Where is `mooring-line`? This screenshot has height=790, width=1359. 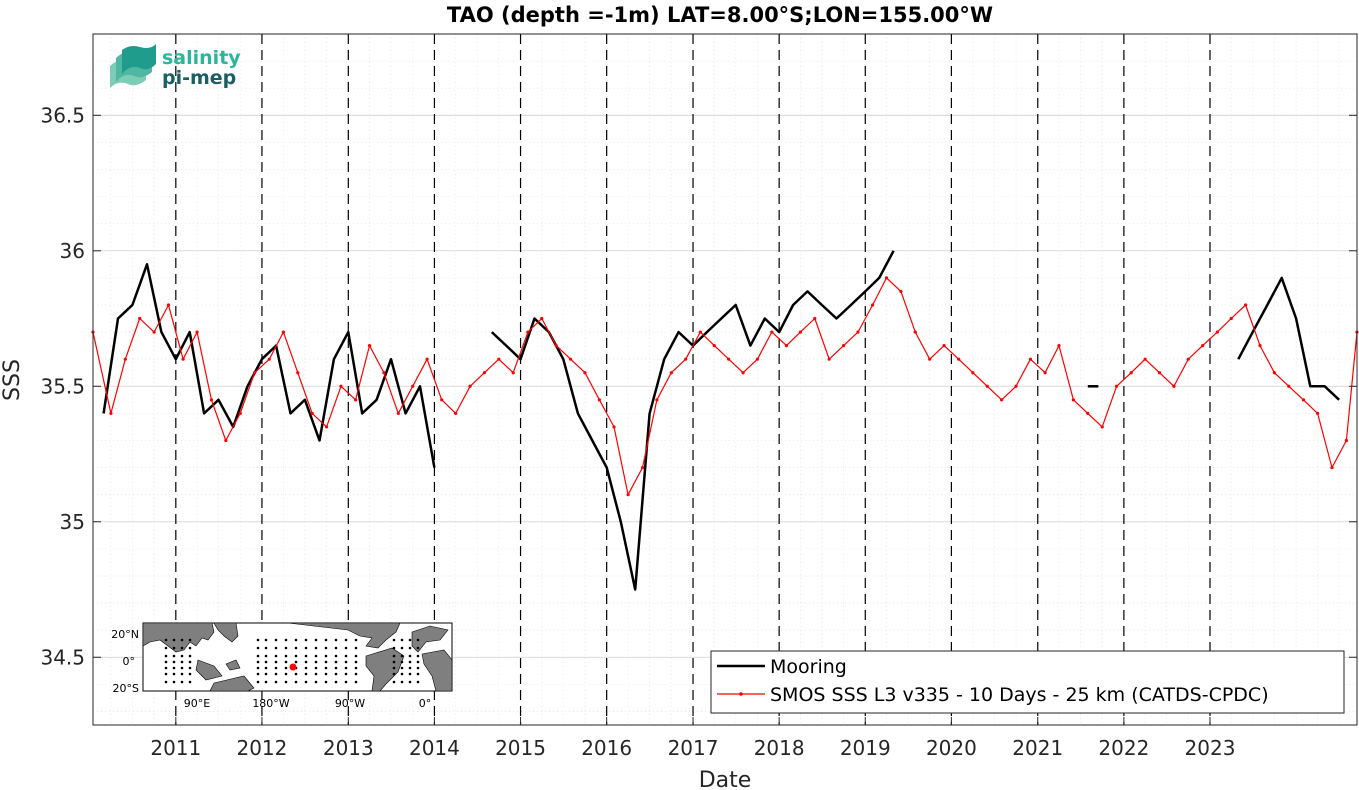
mooring-line is located at coordinates (269, 365).